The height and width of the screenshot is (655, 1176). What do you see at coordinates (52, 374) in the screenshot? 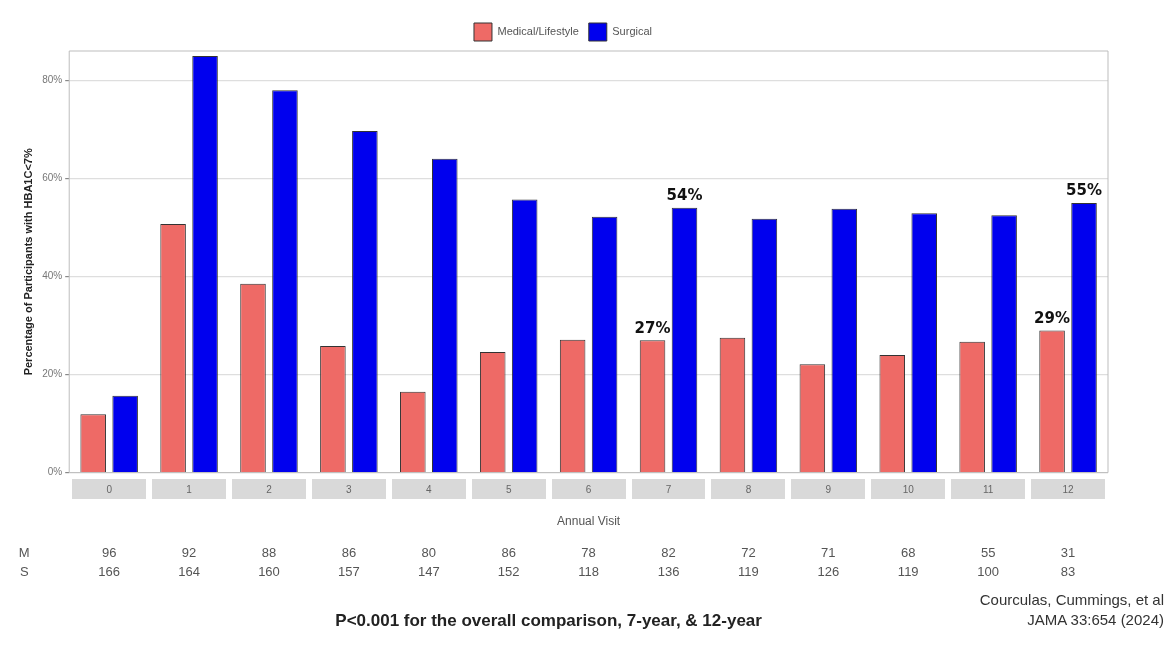
I see `y-tick-label: 20%` at bounding box center [52, 374].